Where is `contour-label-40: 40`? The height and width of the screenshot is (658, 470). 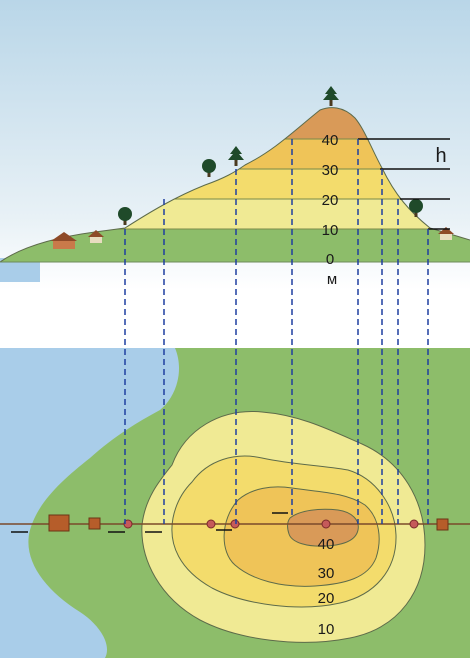
contour-label-40: 40 is located at coordinates (326, 544).